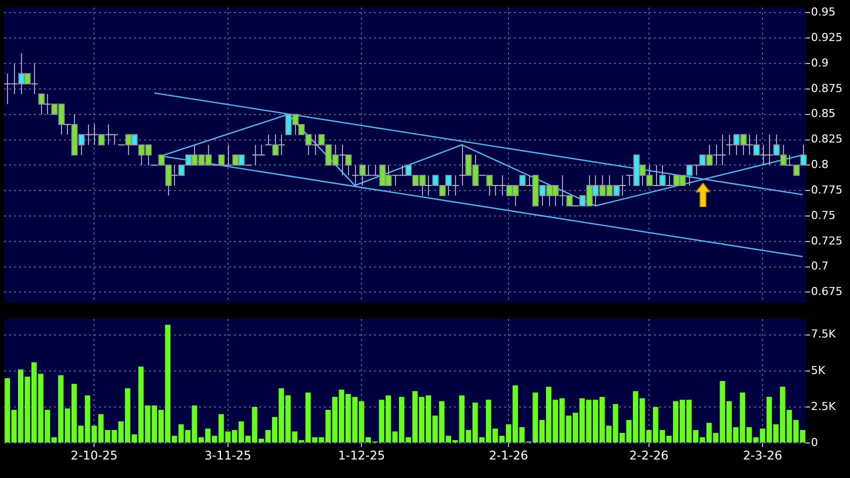 The width and height of the screenshot is (850, 478). I want to click on x-tick-label: 2-10-25, so click(94, 455).